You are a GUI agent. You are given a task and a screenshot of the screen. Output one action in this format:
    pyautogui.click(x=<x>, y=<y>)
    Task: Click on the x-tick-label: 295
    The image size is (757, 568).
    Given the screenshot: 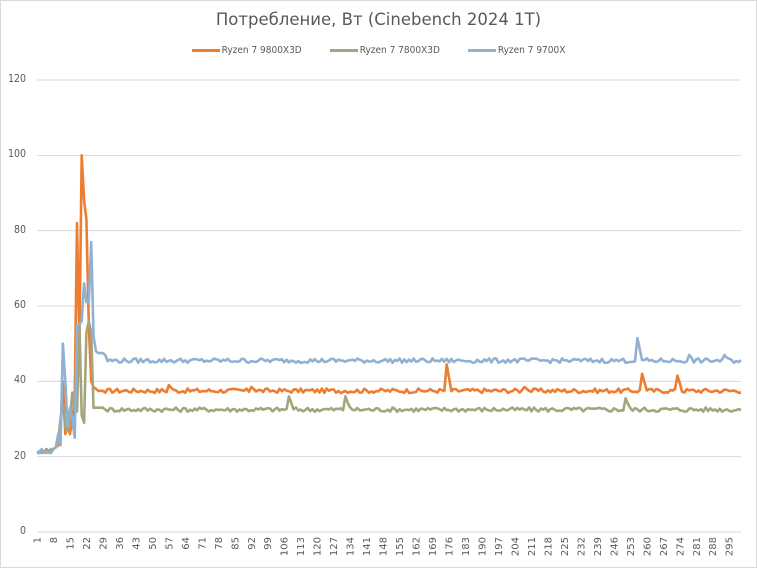 What is the action you would take?
    pyautogui.click(x=730, y=546)
    